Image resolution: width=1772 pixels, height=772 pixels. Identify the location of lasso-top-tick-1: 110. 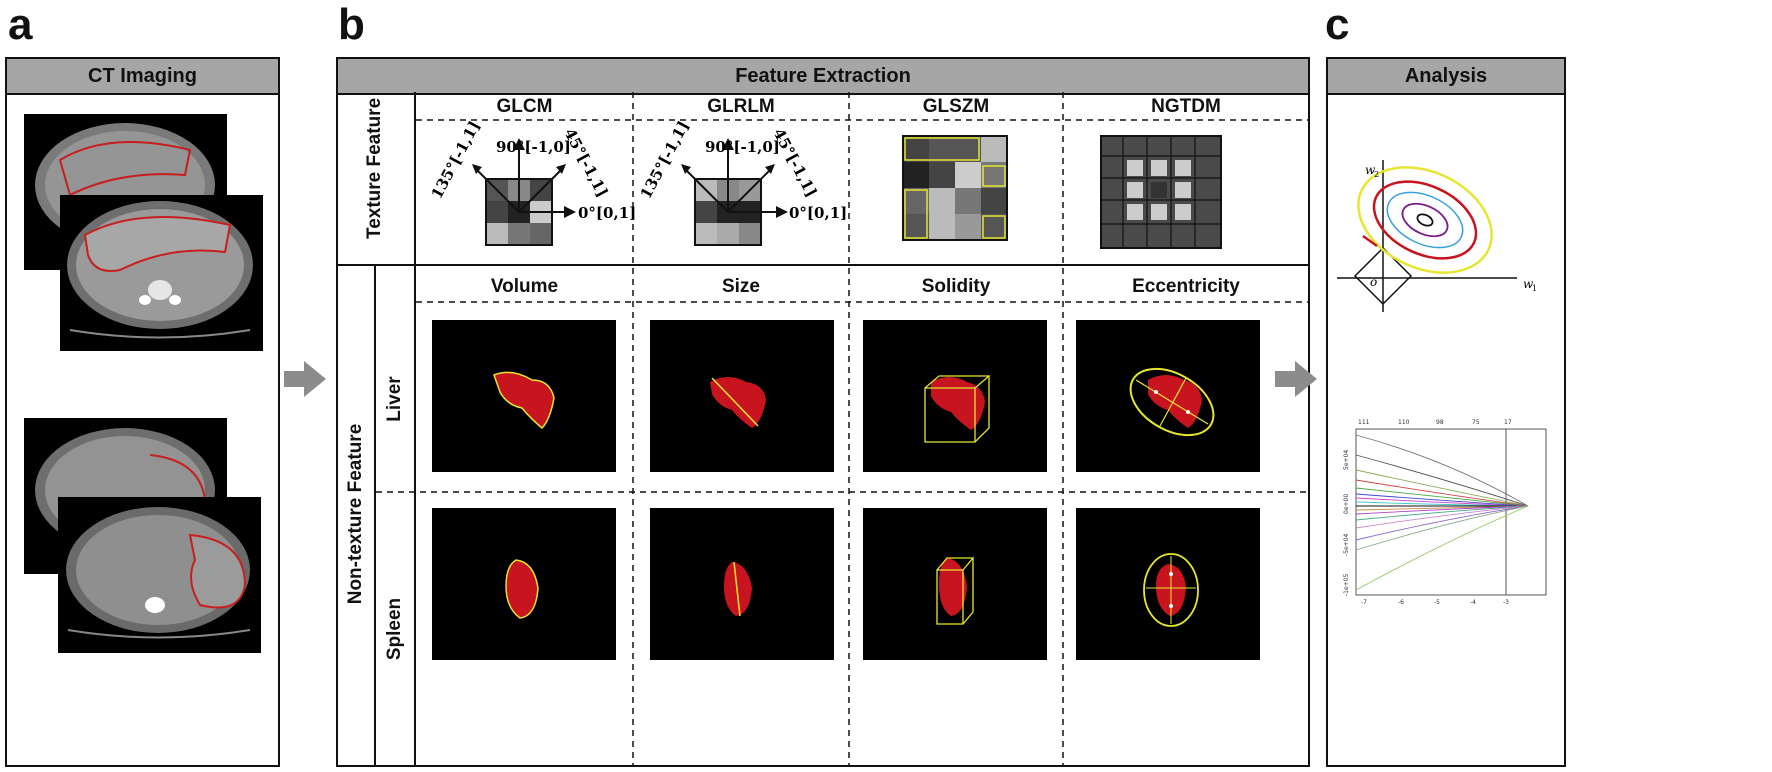
(1404, 422).